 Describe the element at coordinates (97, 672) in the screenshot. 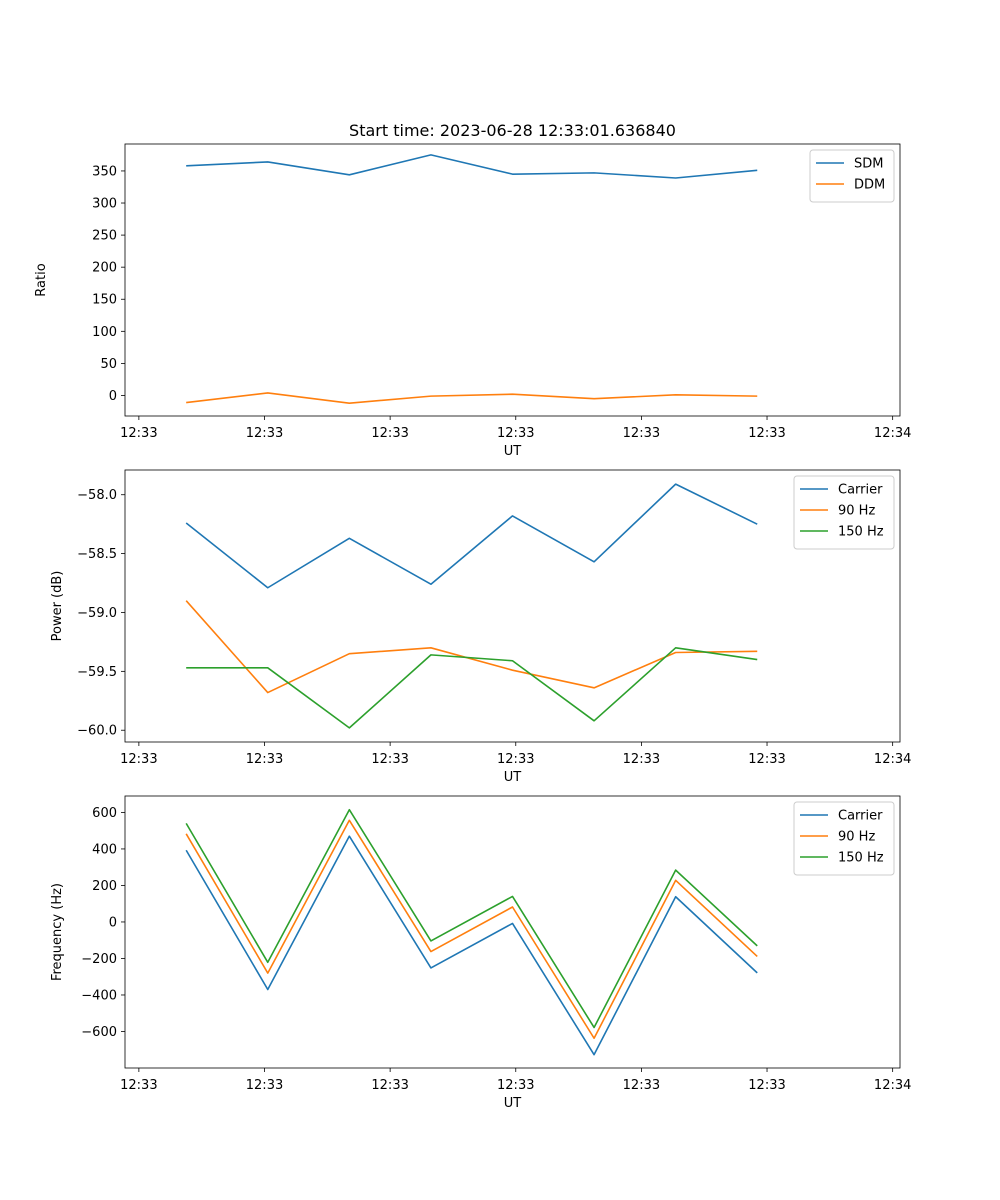

I see `y-tick-label: −59.5` at that location.